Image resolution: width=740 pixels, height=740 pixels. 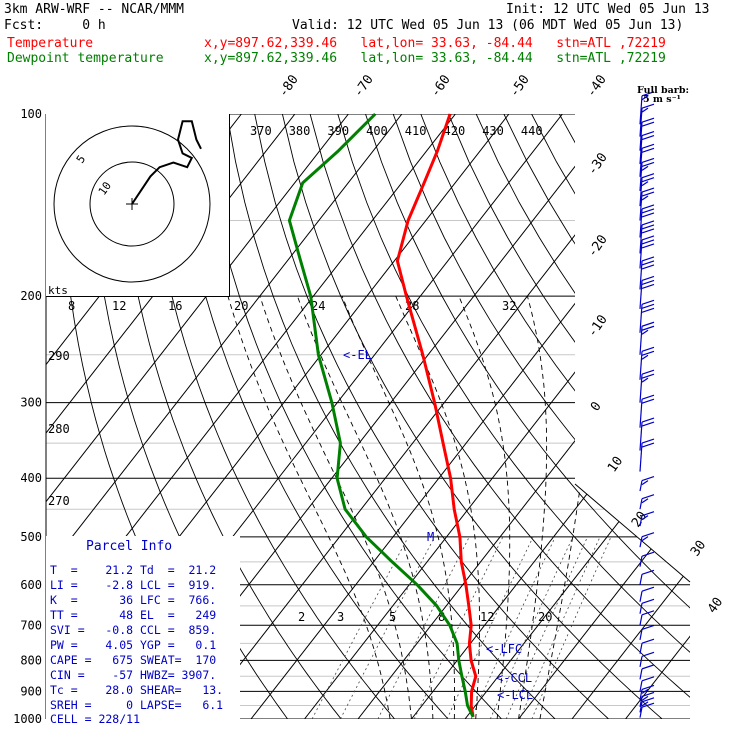 I want to click on level-annotation: <-LFC, so click(x=504, y=649).